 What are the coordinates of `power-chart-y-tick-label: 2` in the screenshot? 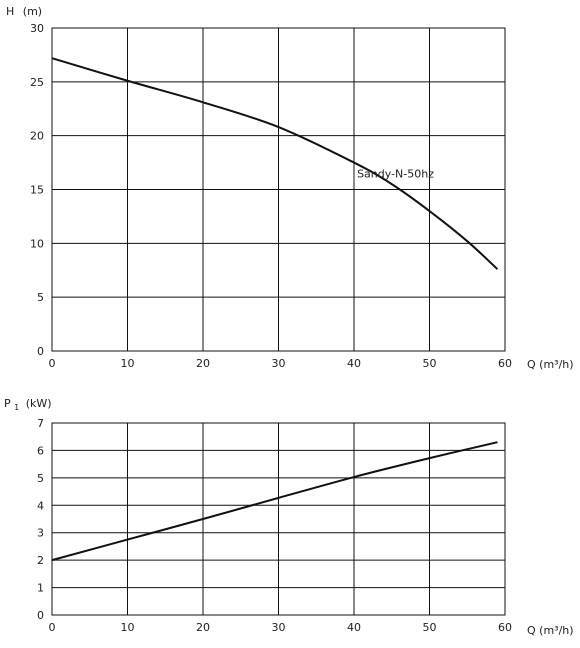 It's located at (40, 560).